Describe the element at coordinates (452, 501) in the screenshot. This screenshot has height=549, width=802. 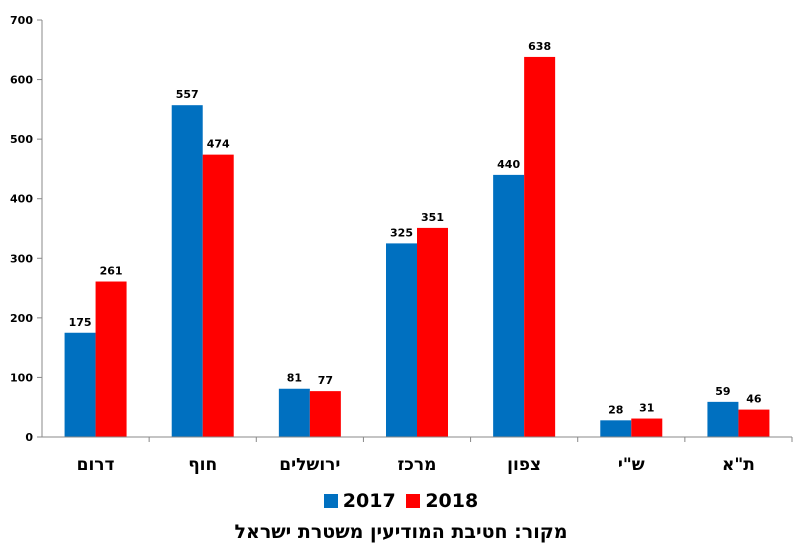
I see `legend-label-2018: 2018` at that location.